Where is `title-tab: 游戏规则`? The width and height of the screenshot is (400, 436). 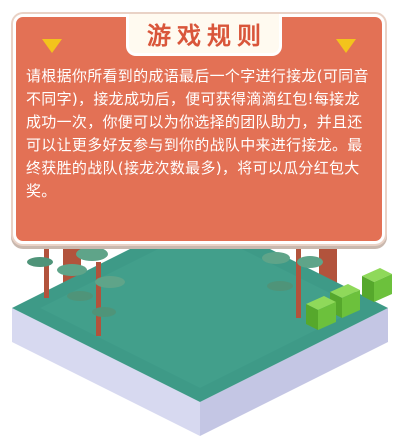
title-tab: 游戏规则 is located at coordinates (204, 35).